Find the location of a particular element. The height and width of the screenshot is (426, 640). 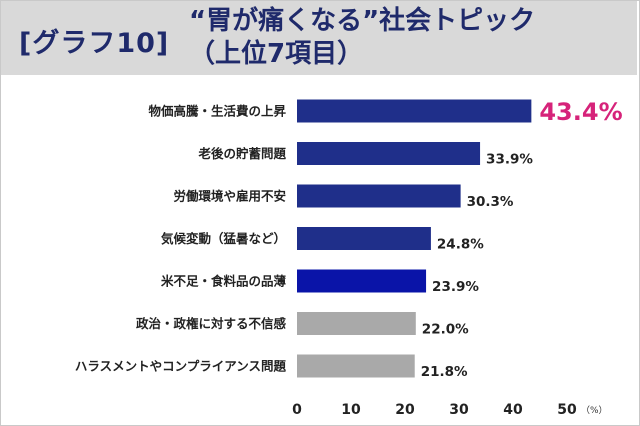

x-axis-unit: （%） is located at coordinates (594, 410).